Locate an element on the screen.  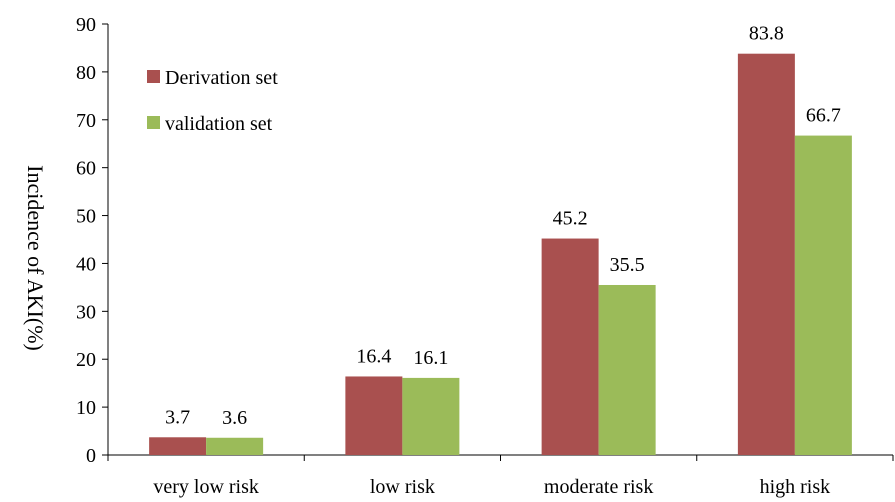
data-label: 83.8 is located at coordinates (766, 34).